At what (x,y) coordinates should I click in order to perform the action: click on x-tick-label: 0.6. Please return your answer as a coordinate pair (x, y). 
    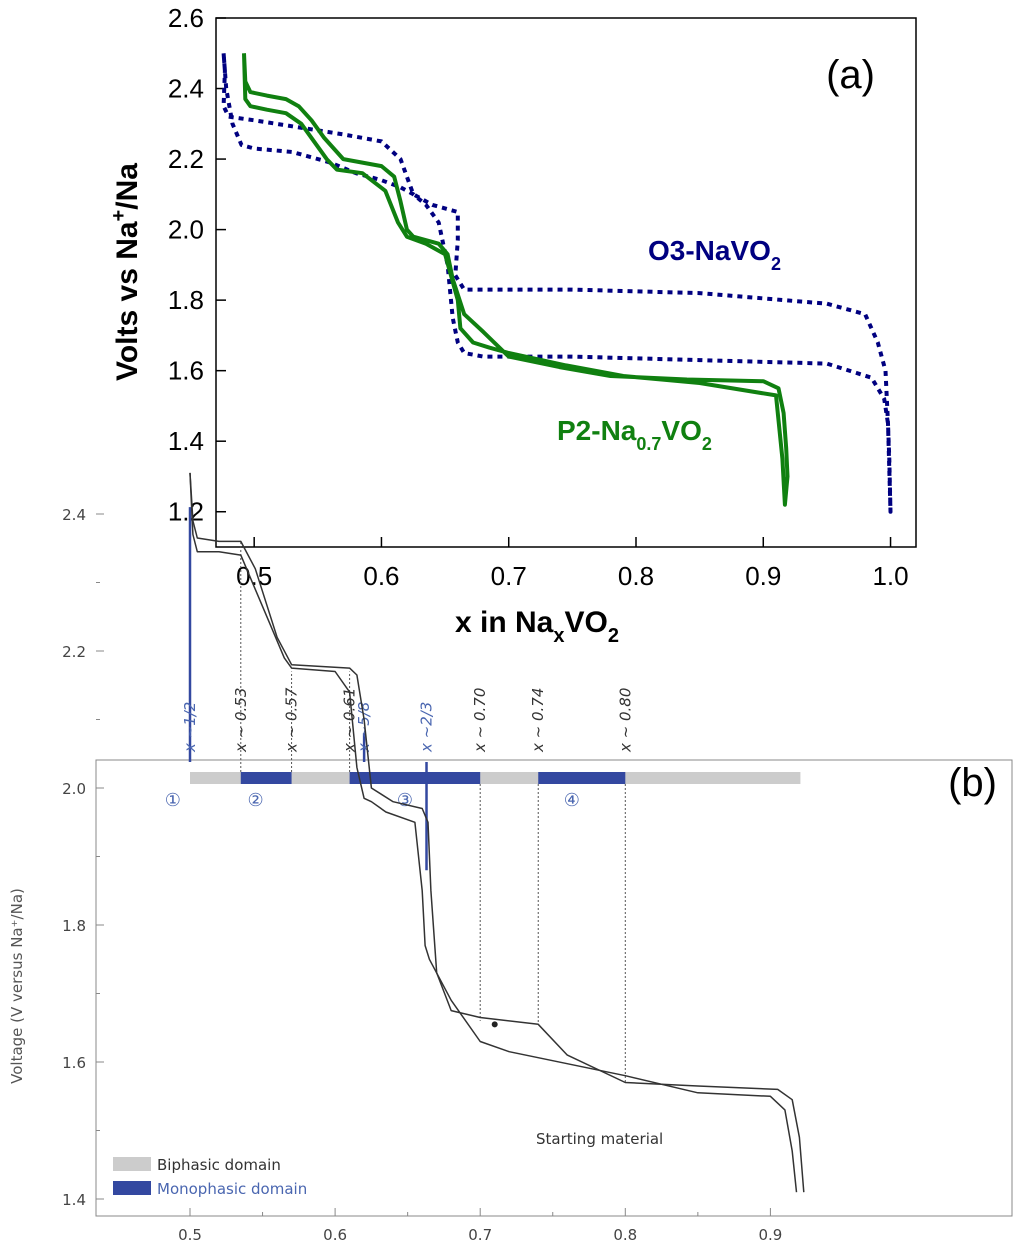
    Looking at the image, I should click on (381, 576).